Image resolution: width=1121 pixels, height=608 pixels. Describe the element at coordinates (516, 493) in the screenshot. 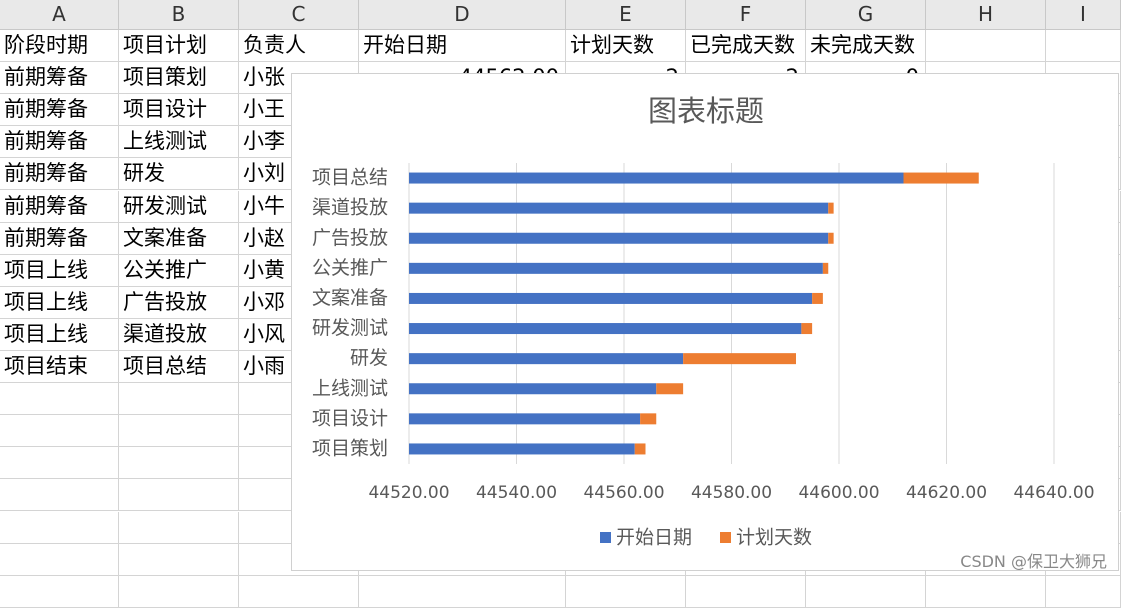

I see `x-tick-label: 44540.00` at that location.